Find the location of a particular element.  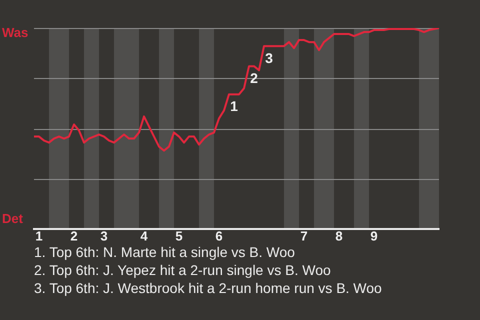

text: Was is located at coordinates (15, 32).